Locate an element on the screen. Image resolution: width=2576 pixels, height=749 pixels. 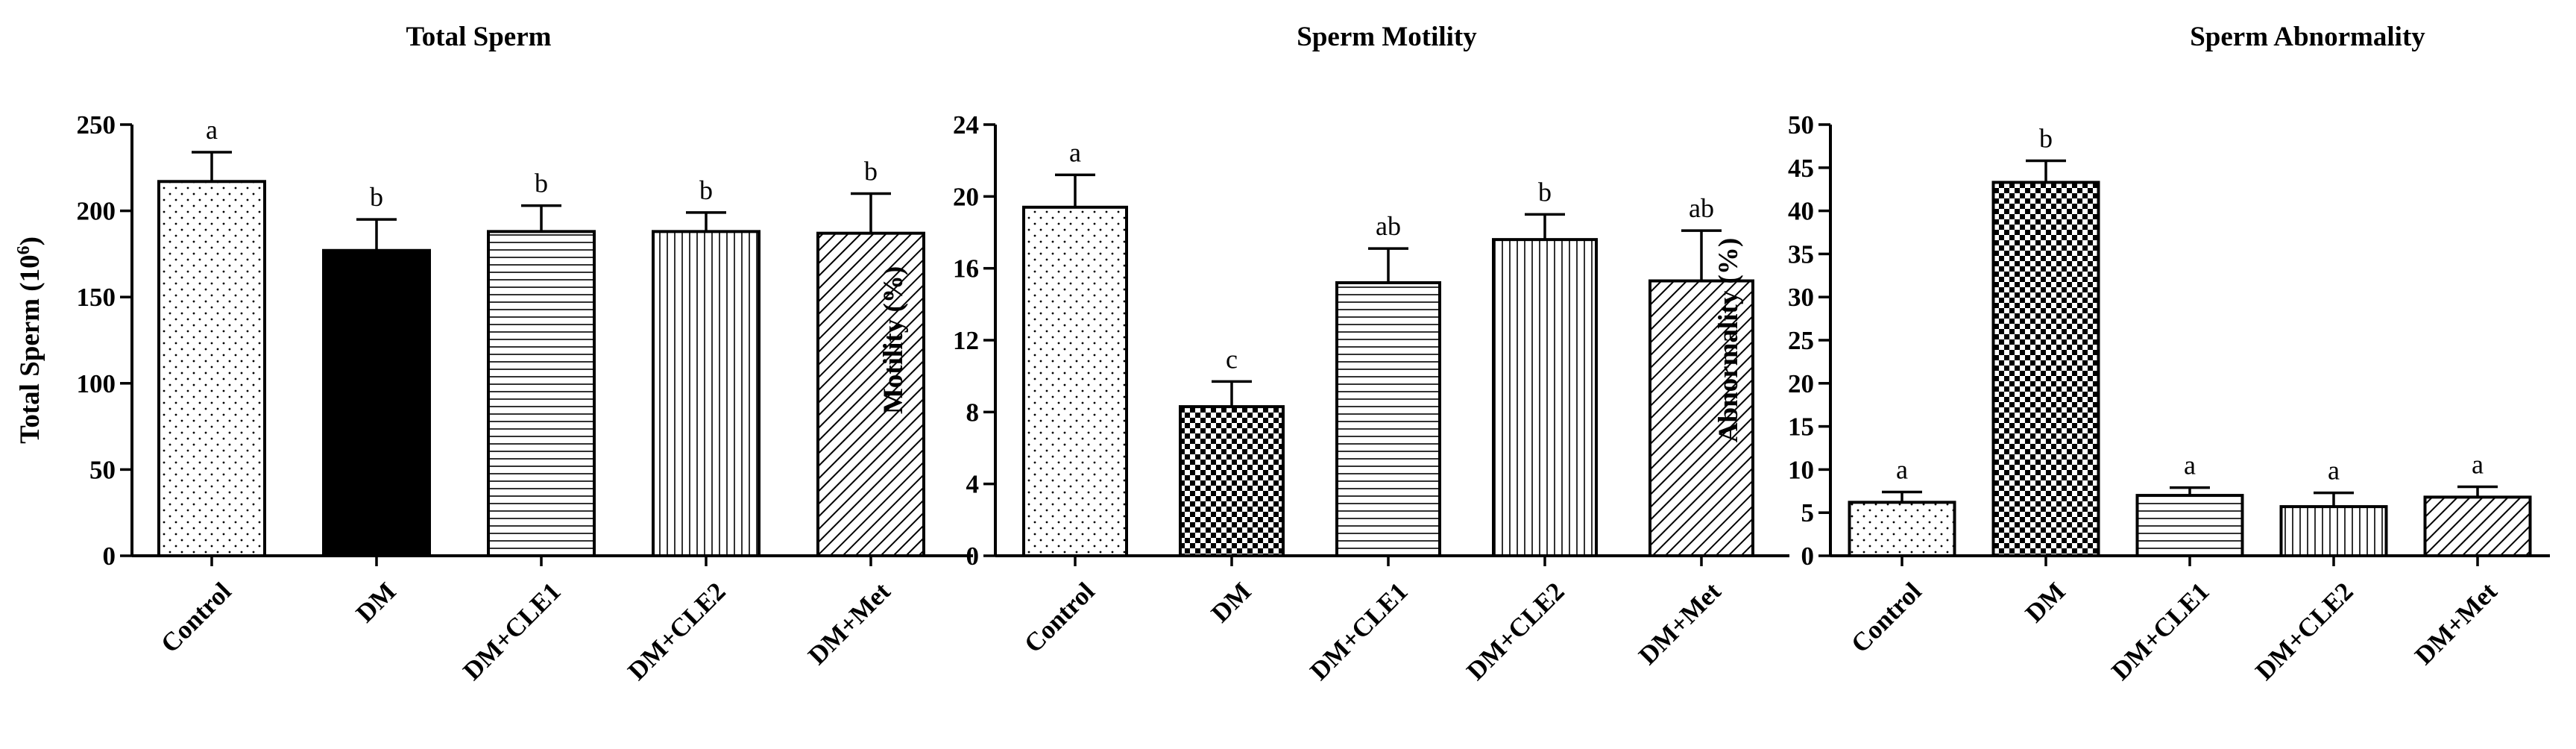
y-axis-label-text: Total Sperm (10 is located at coordinates (30, 349).